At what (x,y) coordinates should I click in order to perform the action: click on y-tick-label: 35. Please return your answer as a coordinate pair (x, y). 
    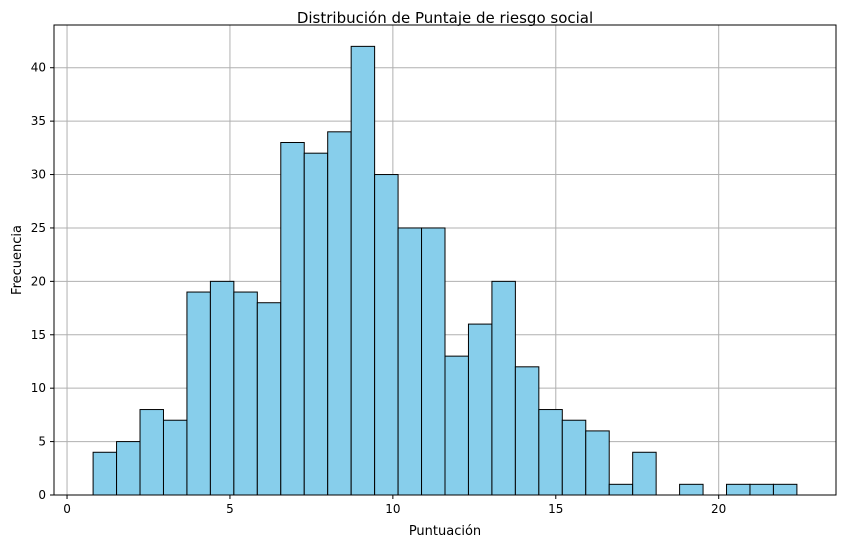
    Looking at the image, I should click on (38, 121).